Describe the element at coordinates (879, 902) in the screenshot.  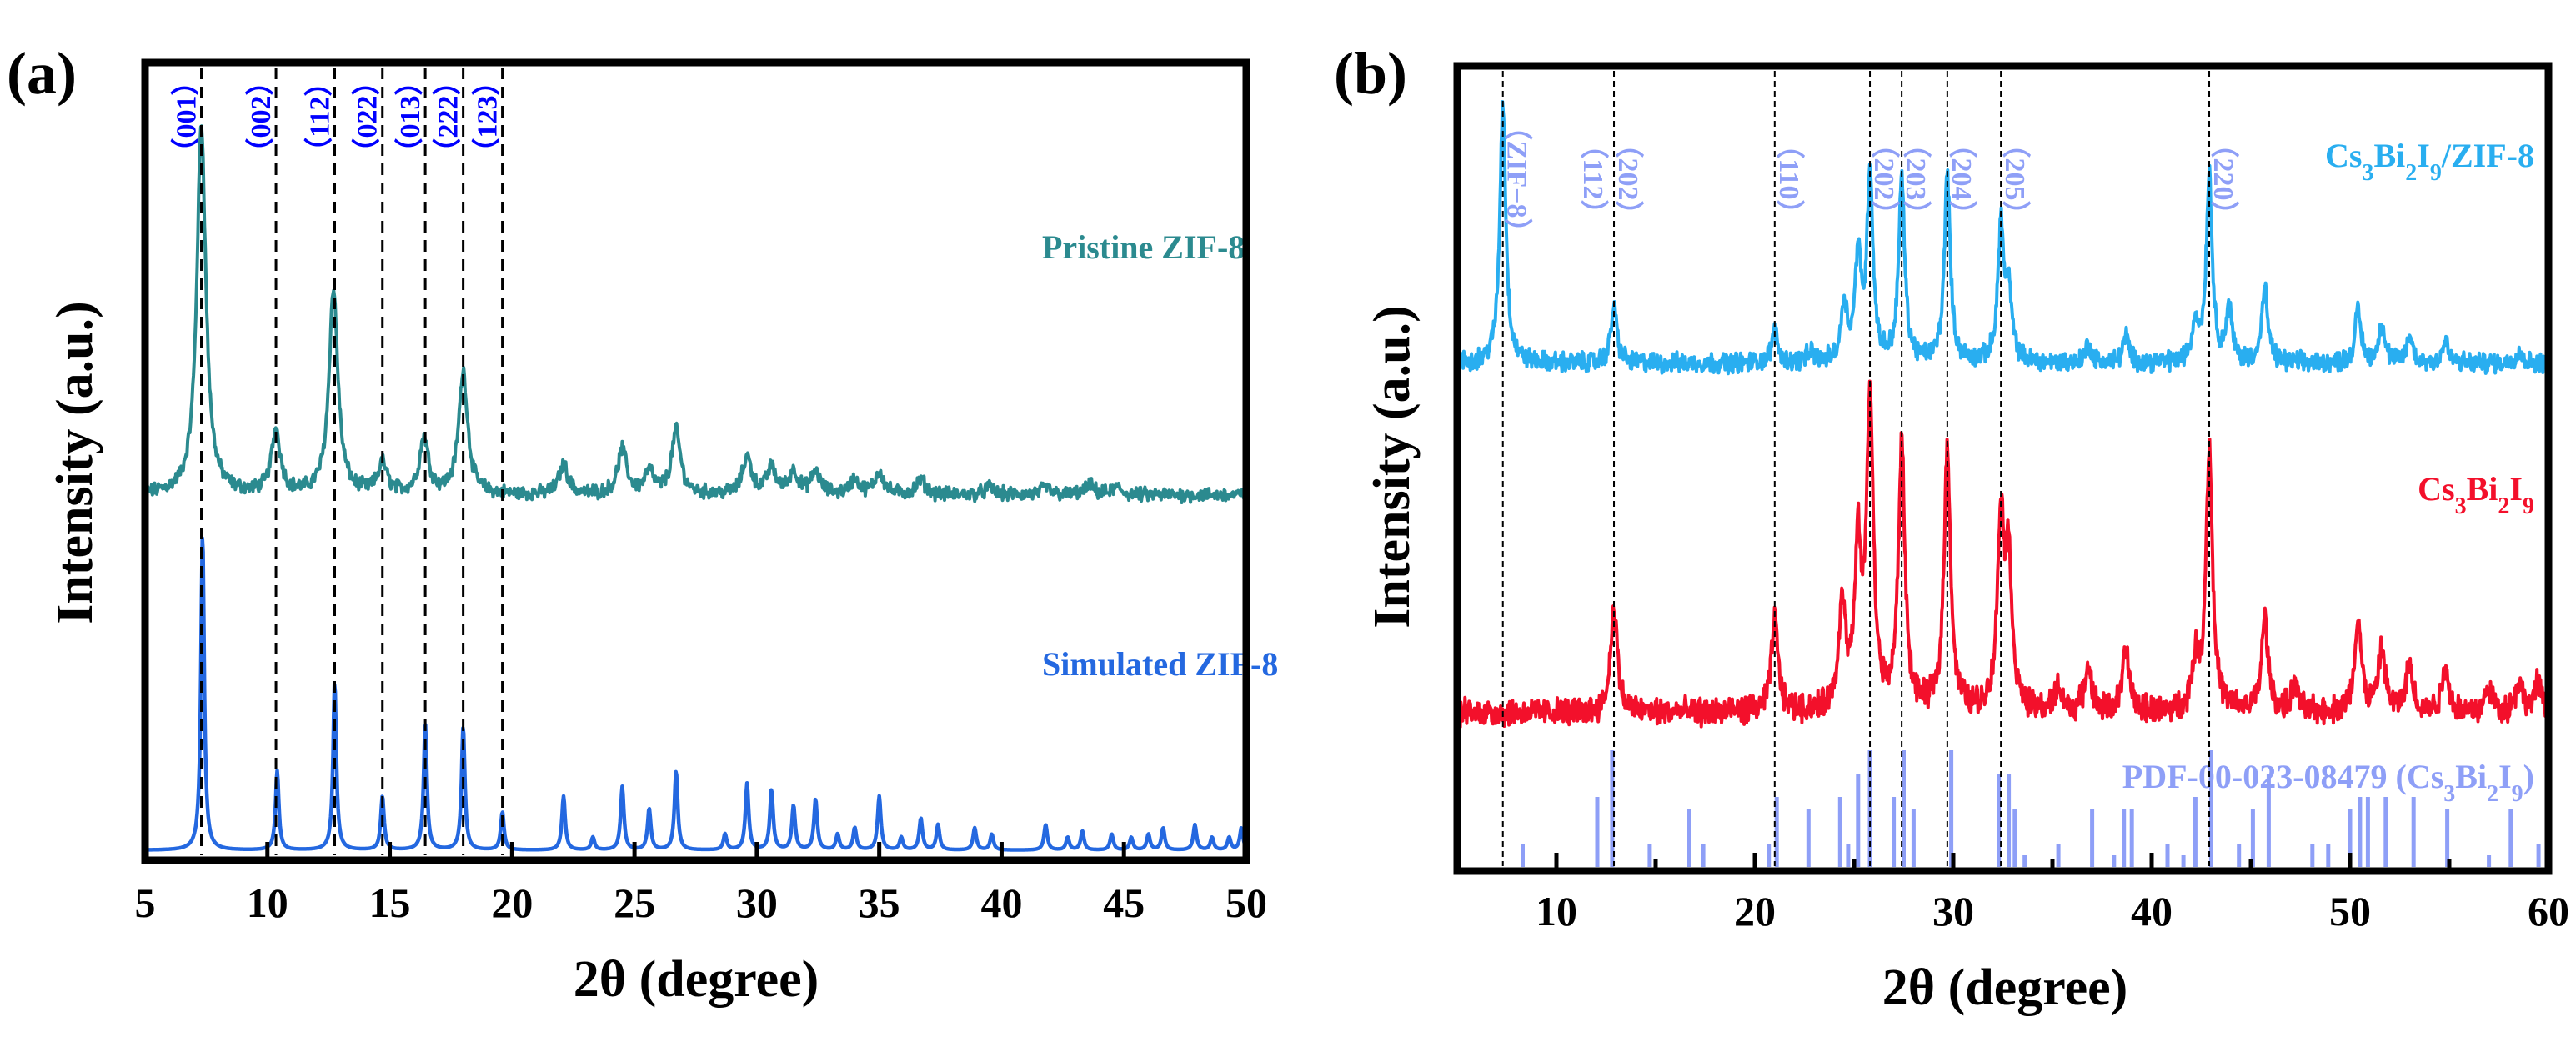
I see `x-tick-label: 35` at that location.